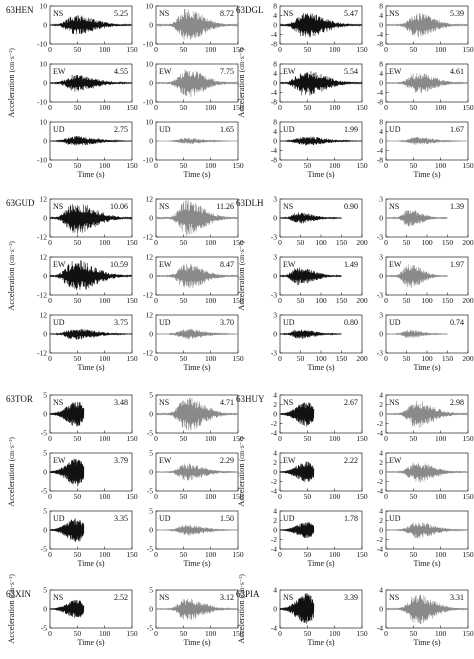 This screenshot has height=659, width=474. I want to click on x-tick-label: 200, so click(362, 300).